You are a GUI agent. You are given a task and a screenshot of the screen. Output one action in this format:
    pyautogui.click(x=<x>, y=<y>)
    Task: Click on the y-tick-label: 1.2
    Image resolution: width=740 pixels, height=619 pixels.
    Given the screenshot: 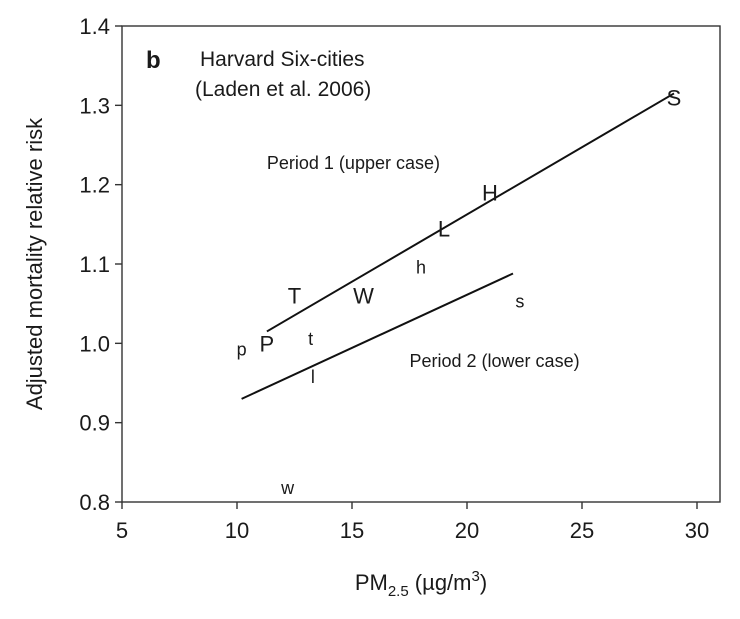 What is the action you would take?
    pyautogui.click(x=94, y=185)
    